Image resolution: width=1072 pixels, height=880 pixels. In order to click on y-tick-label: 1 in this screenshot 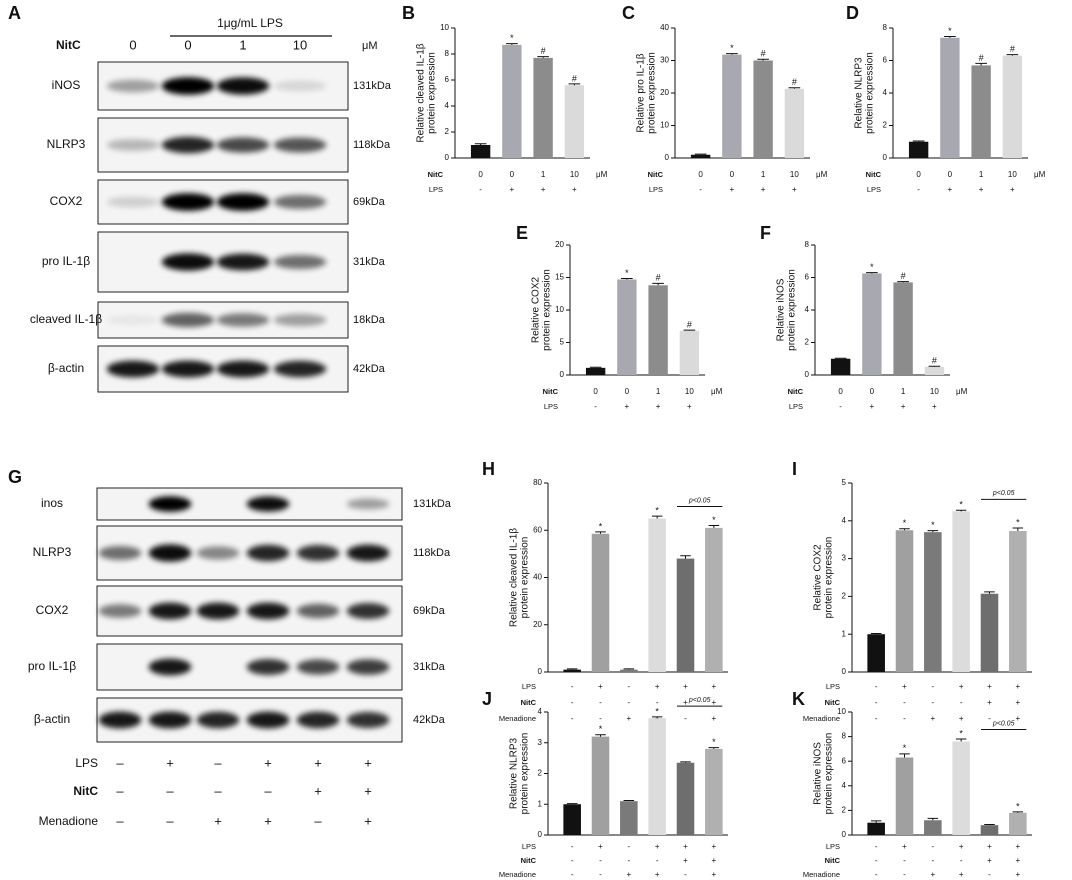, I will do `click(844, 633)`.